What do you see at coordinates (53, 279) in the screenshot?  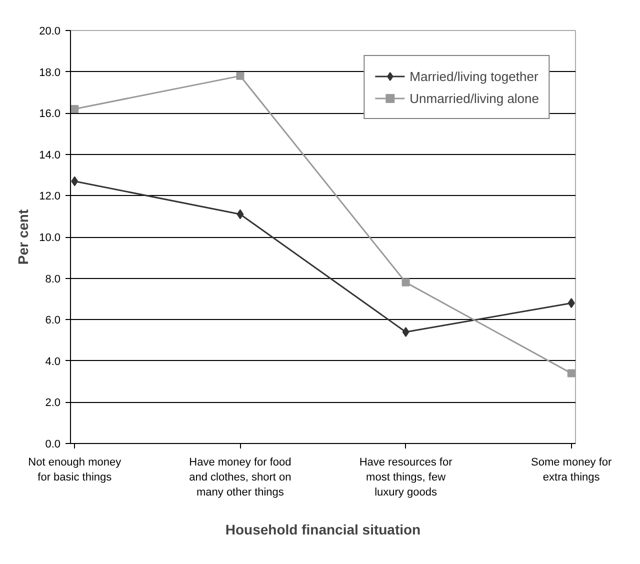 I see `y-tick-label: 8.0` at bounding box center [53, 279].